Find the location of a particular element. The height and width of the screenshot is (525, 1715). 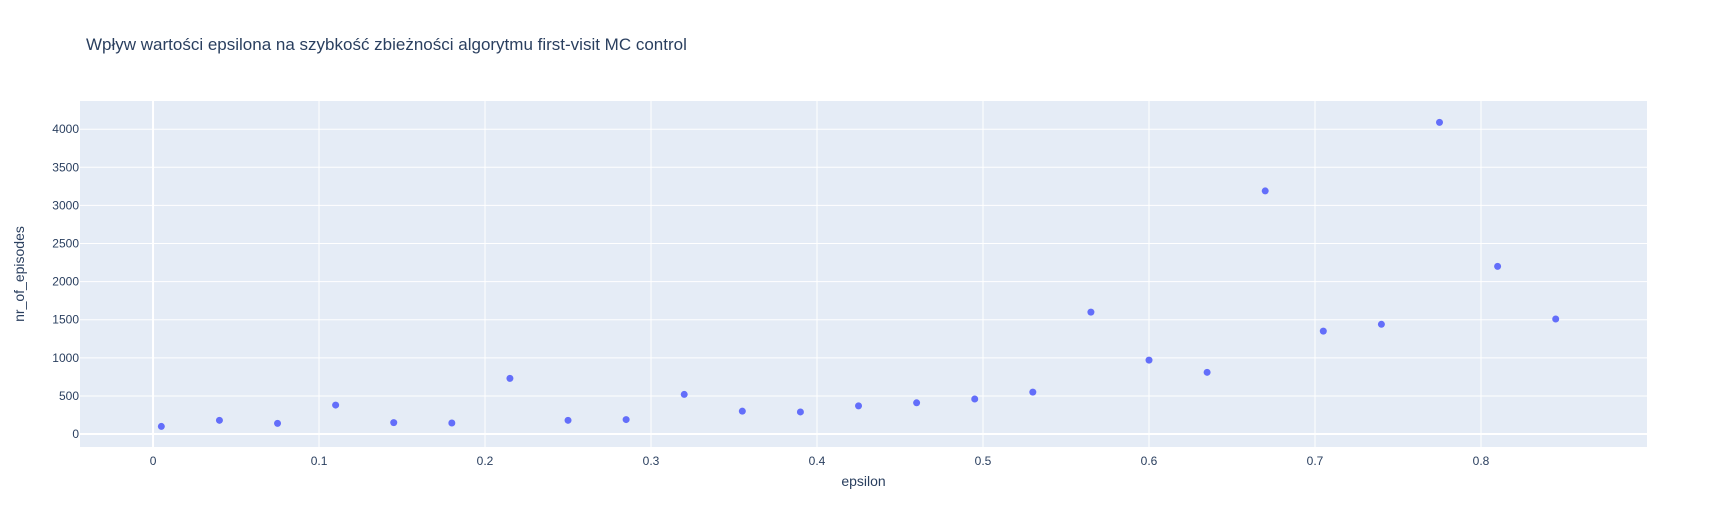

y-tick-label: 3500 is located at coordinates (65, 167).